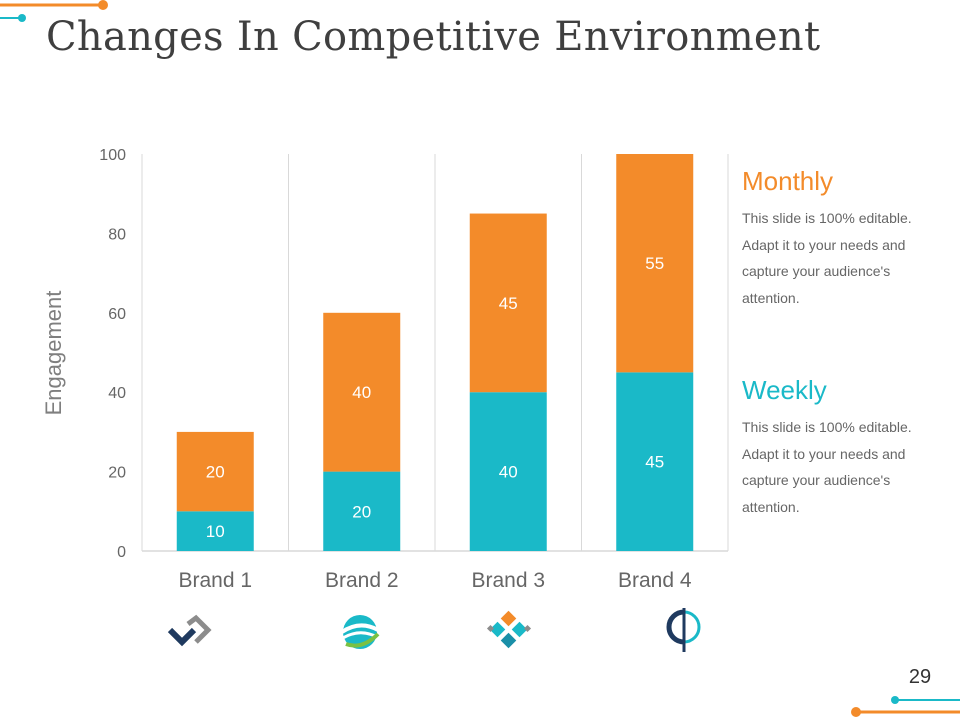  What do you see at coordinates (117, 473) in the screenshot?
I see `y-tick-label: 20` at bounding box center [117, 473].